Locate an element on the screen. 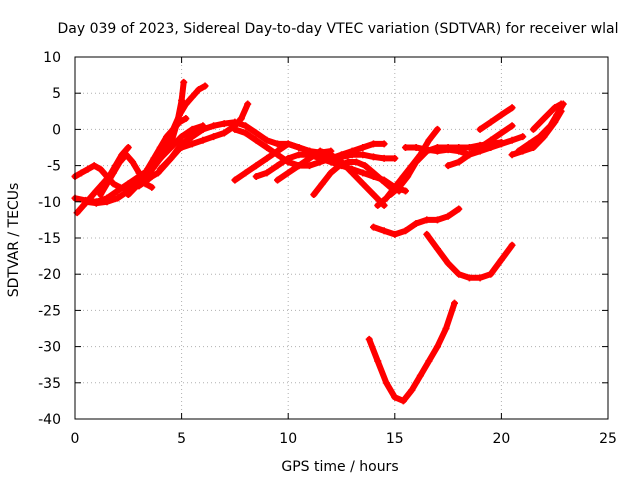 The image size is (640, 480). x-tick-label: 0 is located at coordinates (75, 439).